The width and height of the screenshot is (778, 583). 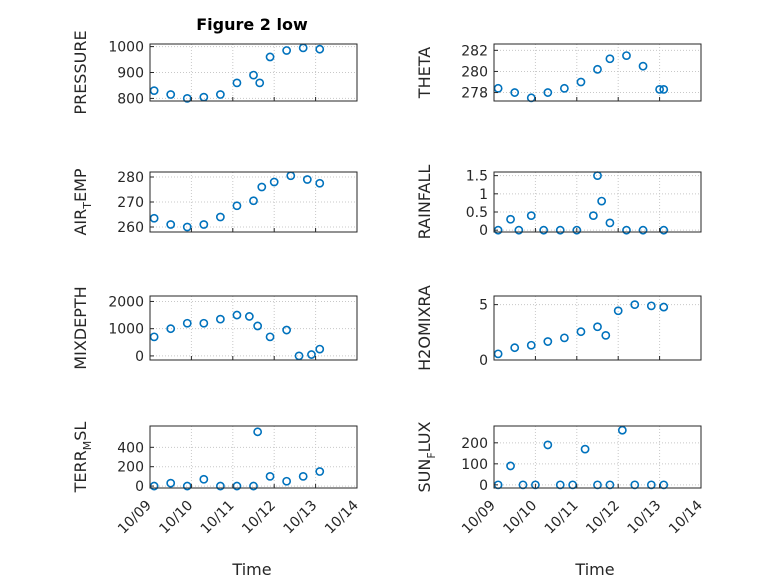 I want to click on y-axis-label: SUNFLUX, so click(x=426, y=456).